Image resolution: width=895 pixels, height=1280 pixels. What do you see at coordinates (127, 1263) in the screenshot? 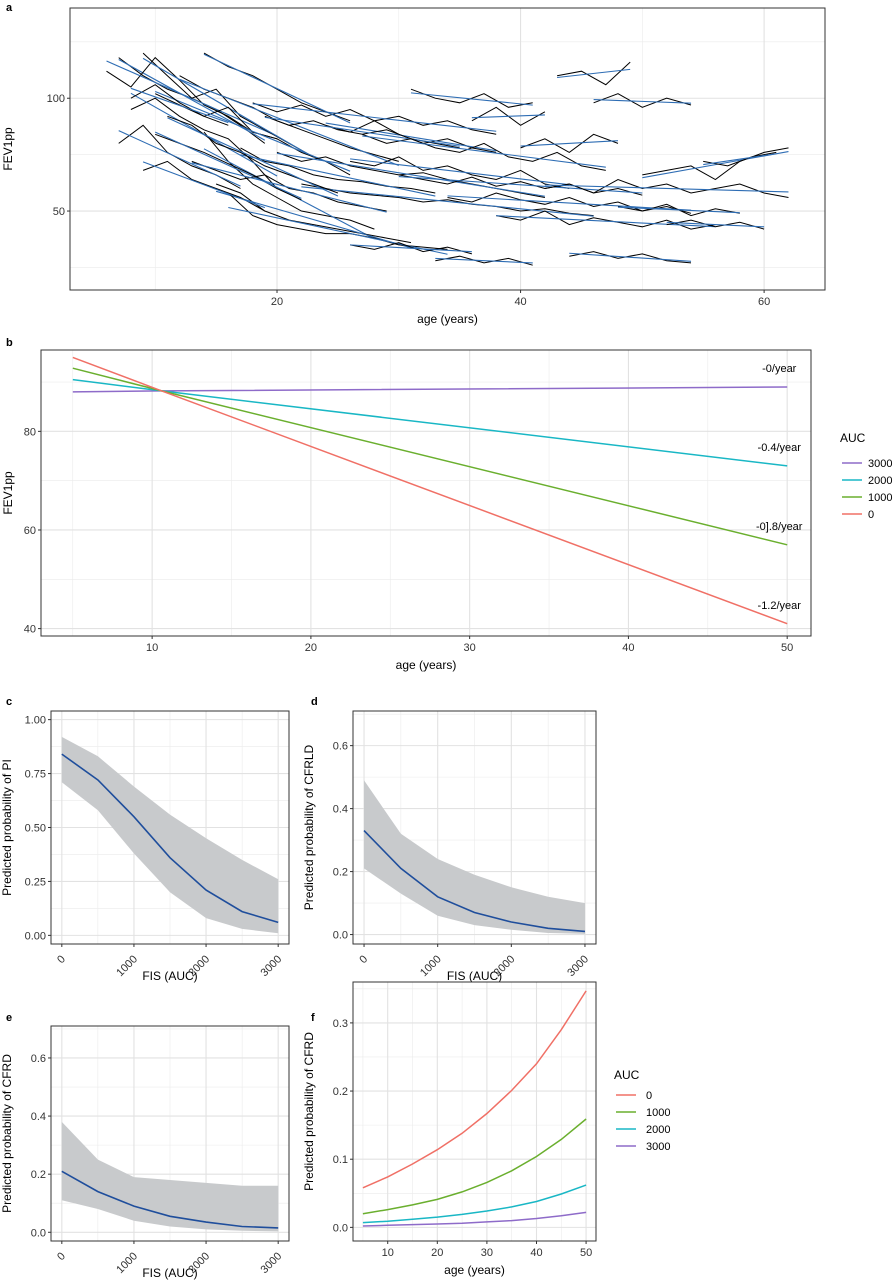
I see `x-tick-label: 1000` at bounding box center [127, 1263].